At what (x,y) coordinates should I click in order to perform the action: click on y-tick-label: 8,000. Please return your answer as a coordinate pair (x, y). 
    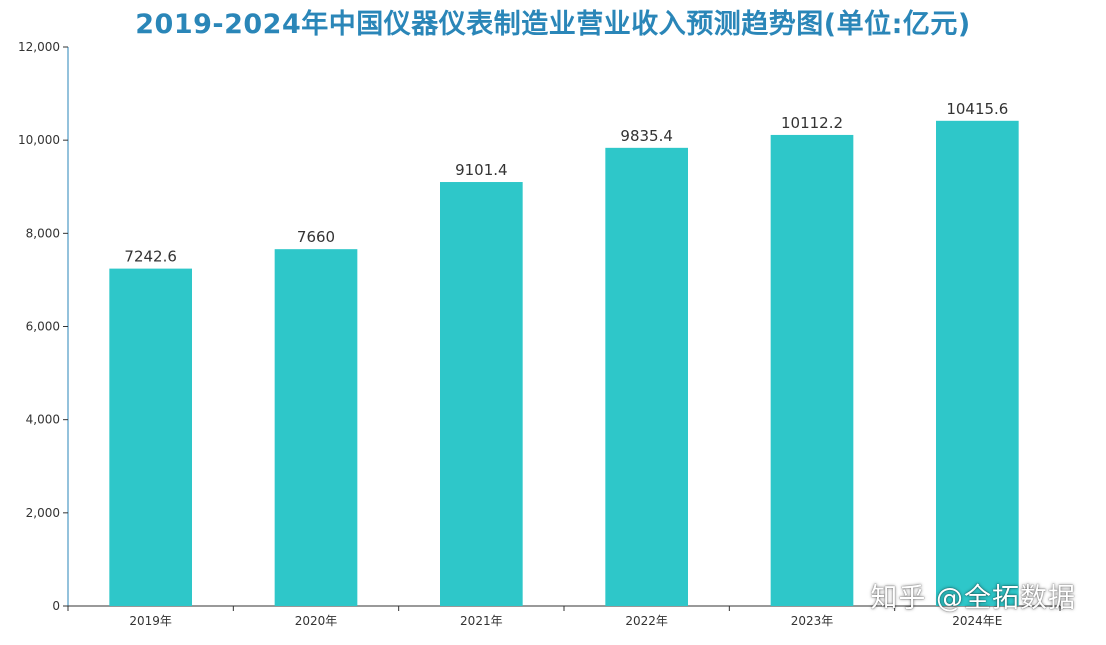
    Looking at the image, I should click on (43, 233).